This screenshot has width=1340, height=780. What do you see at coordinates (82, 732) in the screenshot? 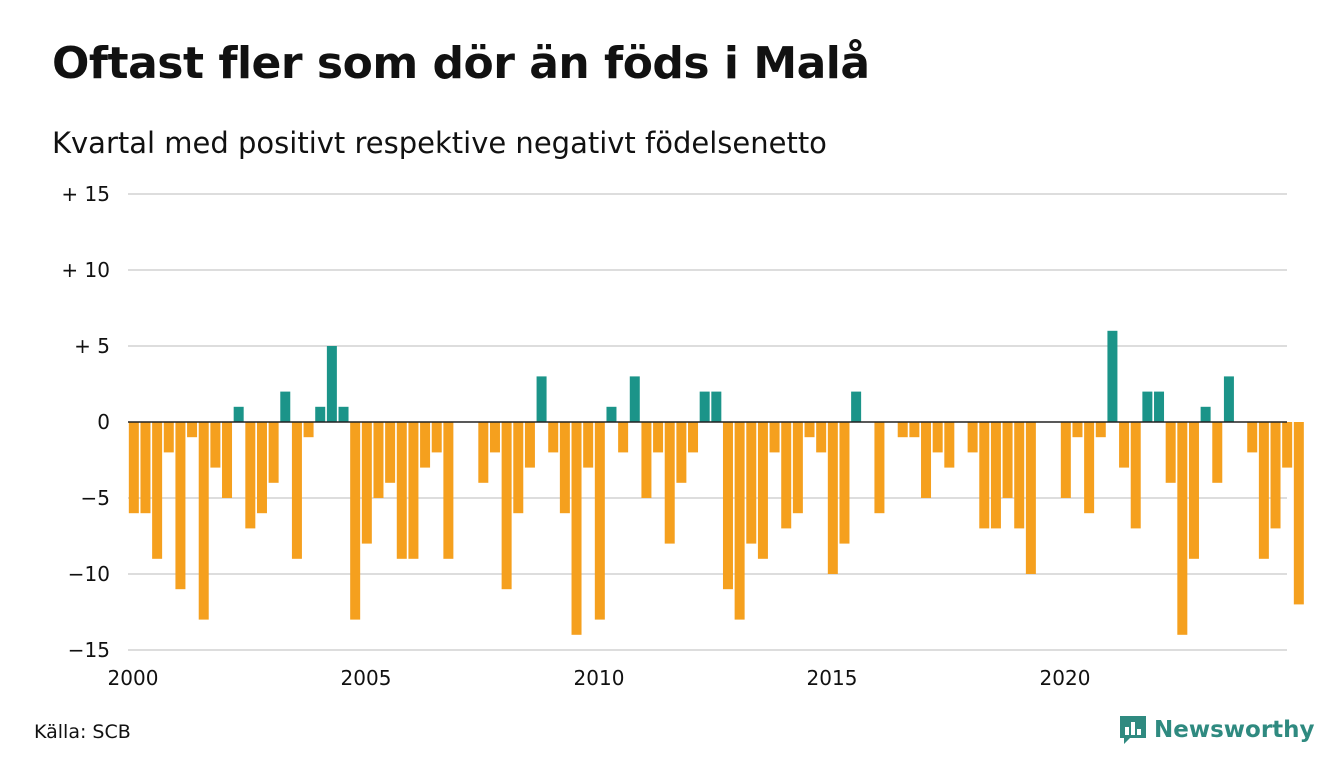
I see `source-note: Källa: SCB` at bounding box center [82, 732].